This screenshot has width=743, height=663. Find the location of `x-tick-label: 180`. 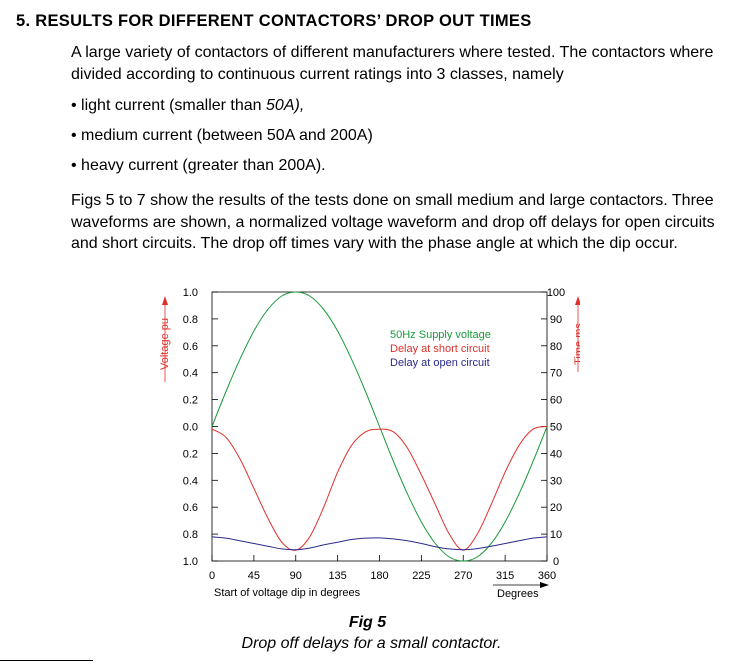

x-tick-label: 180 is located at coordinates (379, 576).